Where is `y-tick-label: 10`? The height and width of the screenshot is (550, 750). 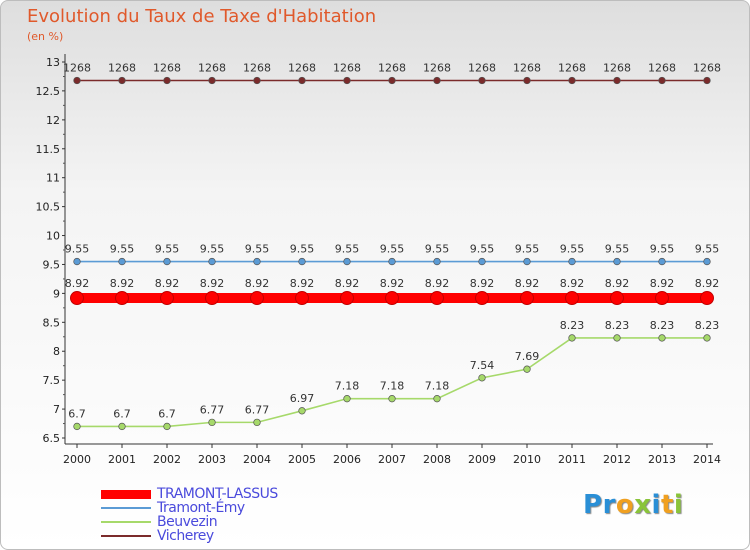 y-tick-label: 10 is located at coordinates (53, 236).